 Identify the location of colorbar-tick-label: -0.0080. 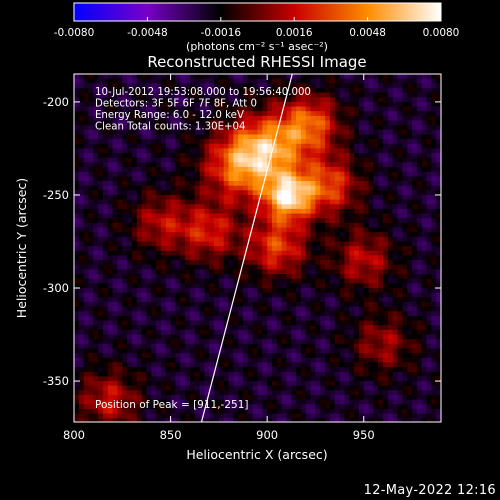
(74, 33).